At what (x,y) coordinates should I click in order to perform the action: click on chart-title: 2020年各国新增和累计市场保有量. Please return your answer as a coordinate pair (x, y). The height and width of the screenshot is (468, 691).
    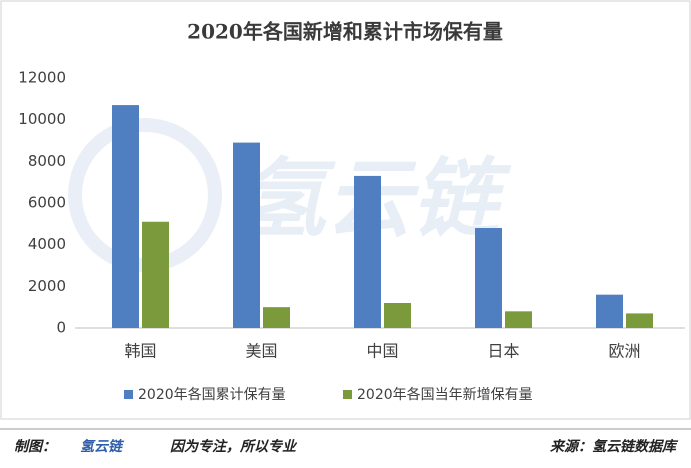
    Looking at the image, I should click on (345, 32).